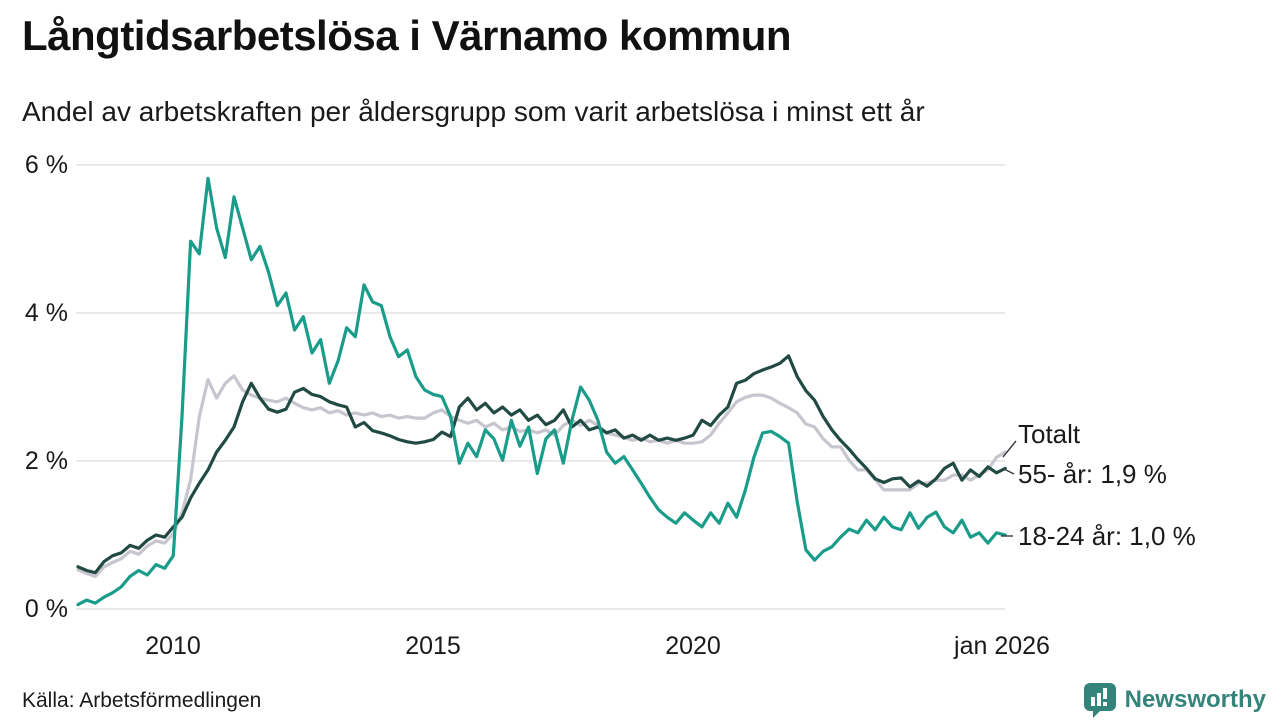 This screenshot has width=1280, height=720. What do you see at coordinates (173, 646) in the screenshot?
I see `x-tick-2010: 2010` at bounding box center [173, 646].